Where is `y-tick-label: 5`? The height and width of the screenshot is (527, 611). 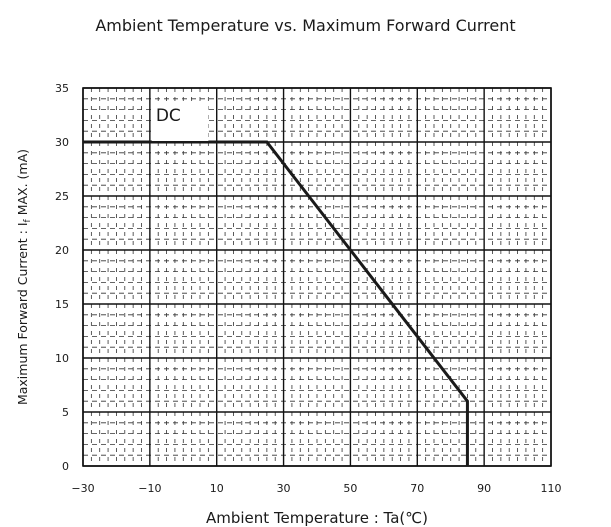 y-tick-label: 5 is located at coordinates (65, 412).